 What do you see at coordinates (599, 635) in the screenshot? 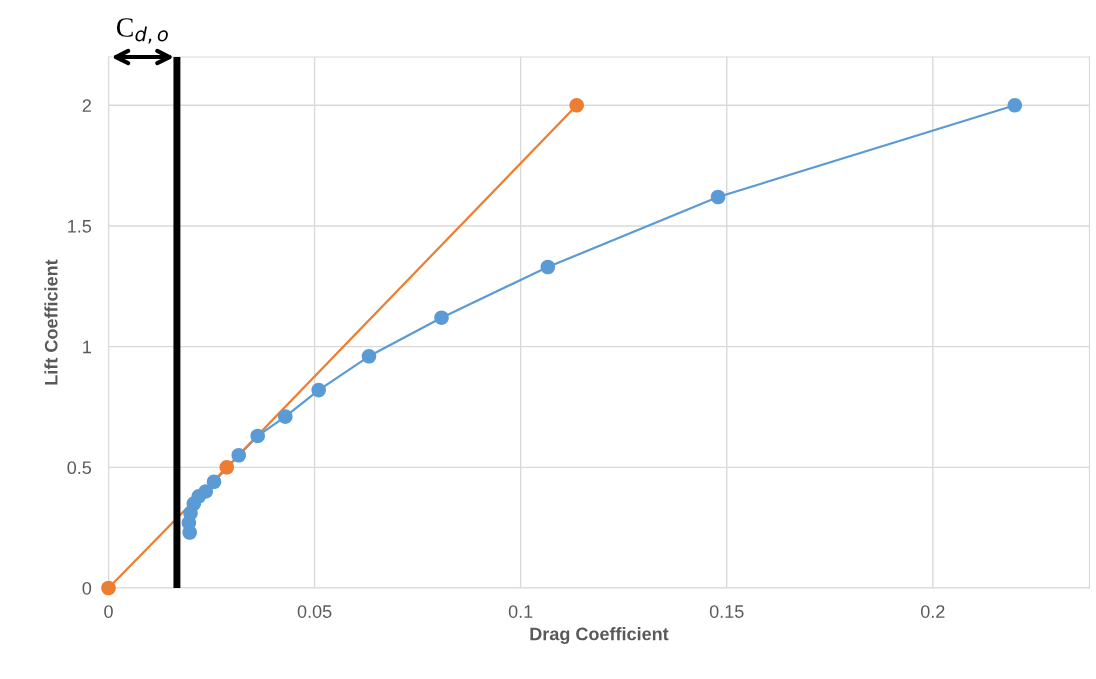
I see `x-axis-title: Drag Coefficient` at bounding box center [599, 635].